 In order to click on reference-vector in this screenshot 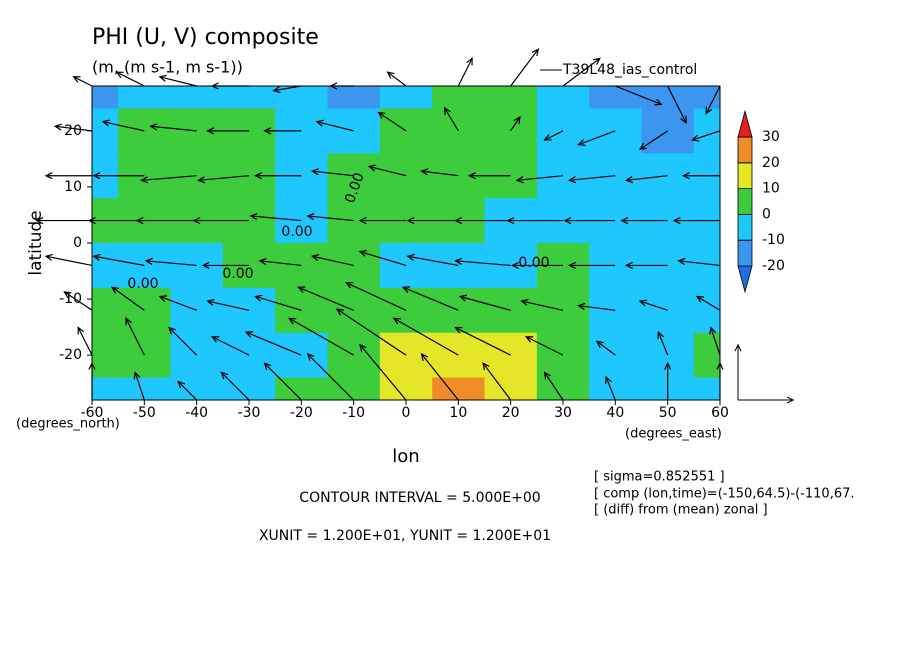, I will do `click(766, 400)`.